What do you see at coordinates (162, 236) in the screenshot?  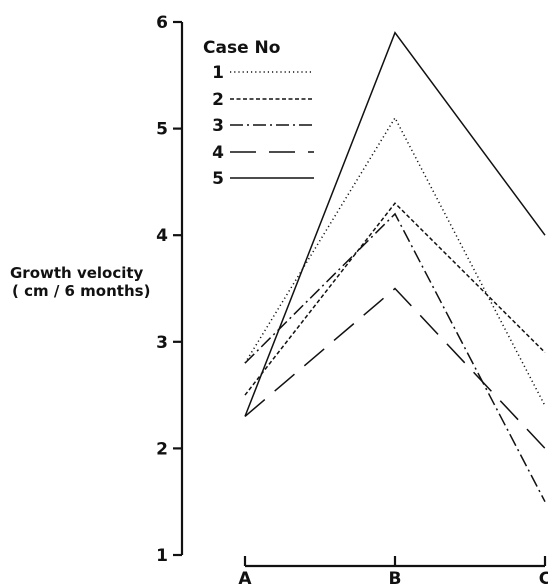 I see `y-tick-label: 4` at bounding box center [162, 236].